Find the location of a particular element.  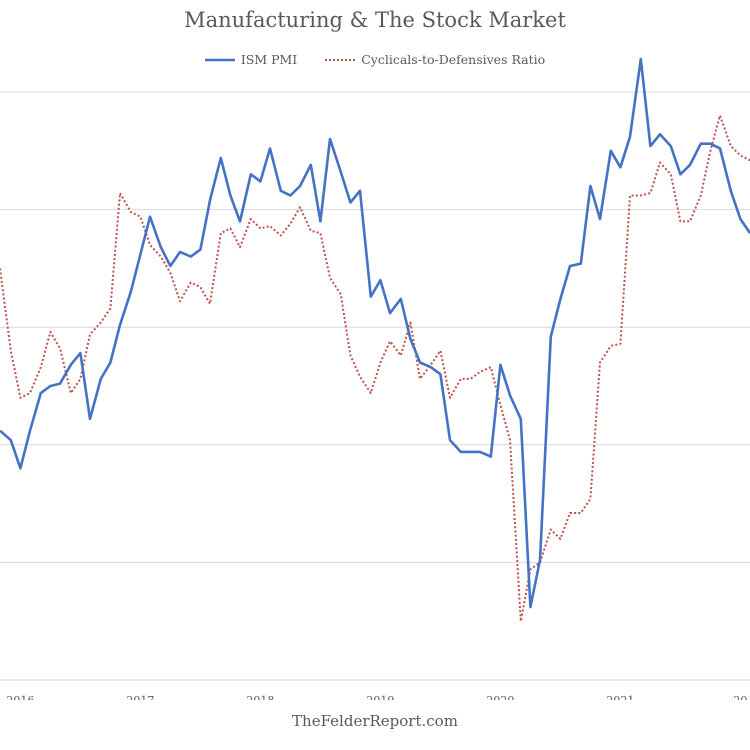

chart-legend: ISM PMI Cyclicals-to-Defensives Ratio is located at coordinates (375, 59).